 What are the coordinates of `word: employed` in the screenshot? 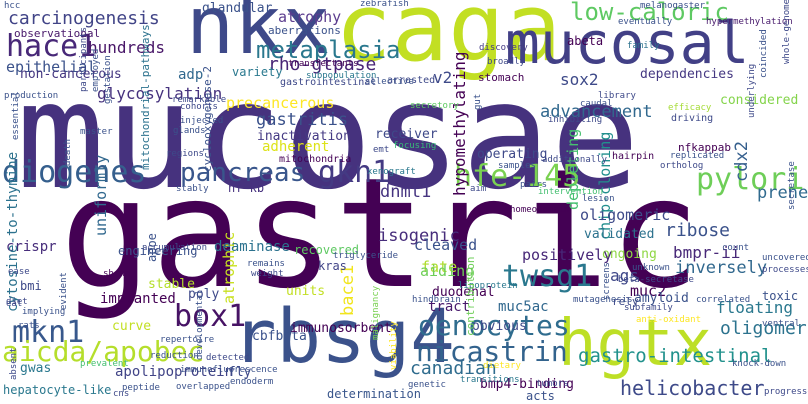 It's located at (96, 70).